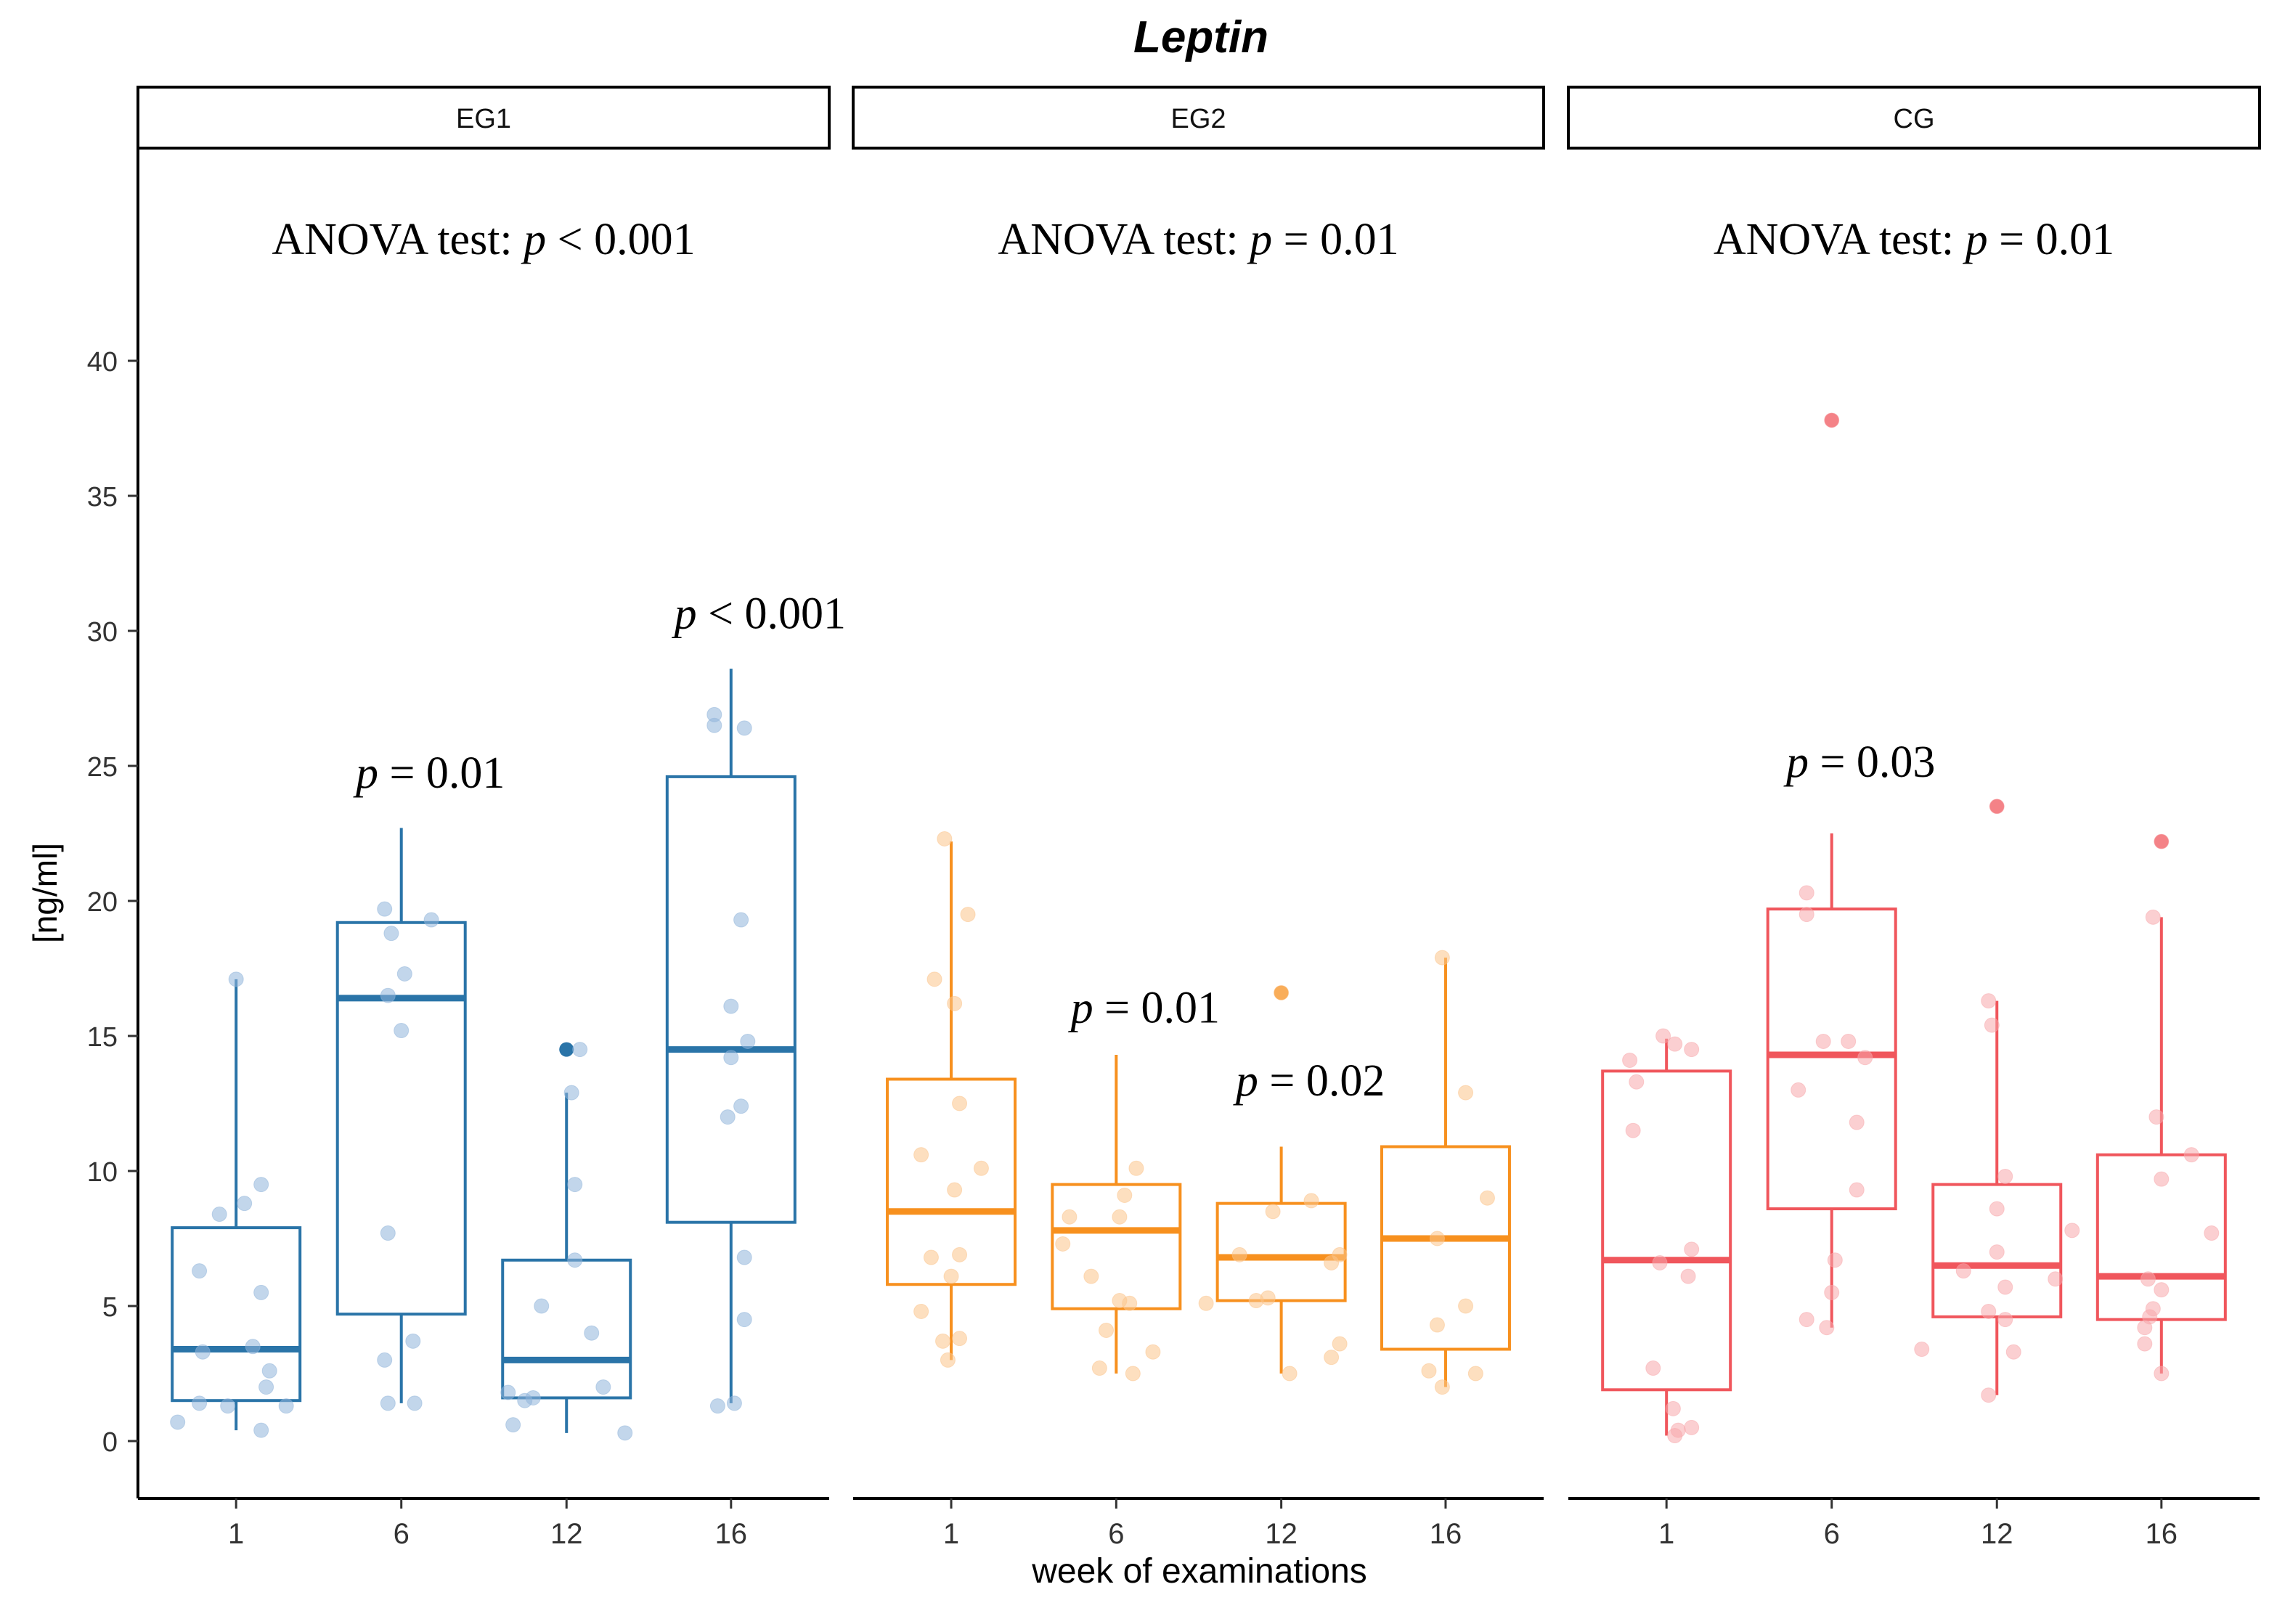  What do you see at coordinates (1446, 1534) in the screenshot?
I see `x-tick-label: 16` at bounding box center [1446, 1534].